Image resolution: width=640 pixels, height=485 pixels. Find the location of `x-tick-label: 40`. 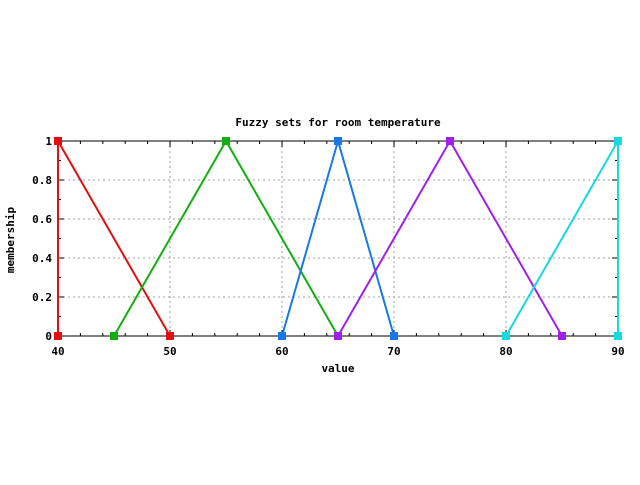

x-tick-label: 40 is located at coordinates (57, 351).